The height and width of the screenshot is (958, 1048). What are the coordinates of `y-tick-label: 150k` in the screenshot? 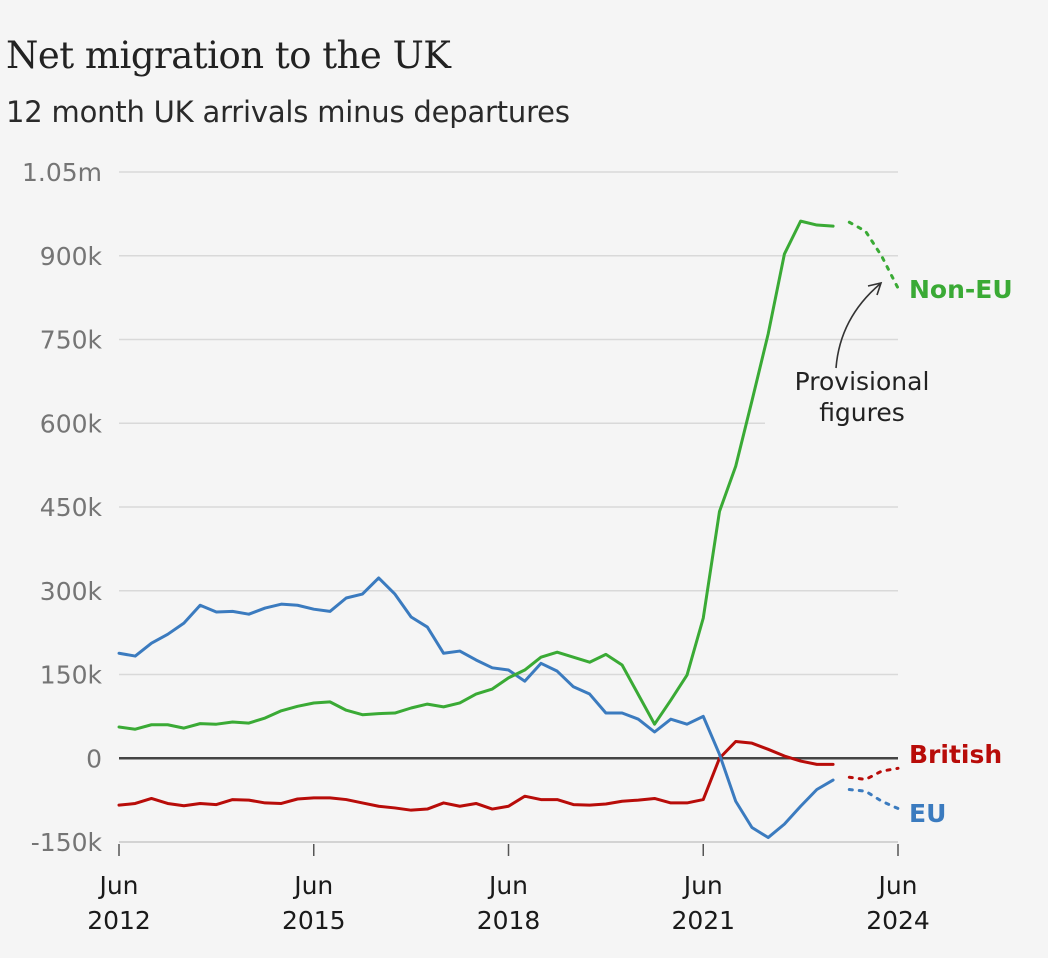 It's located at (71, 675).